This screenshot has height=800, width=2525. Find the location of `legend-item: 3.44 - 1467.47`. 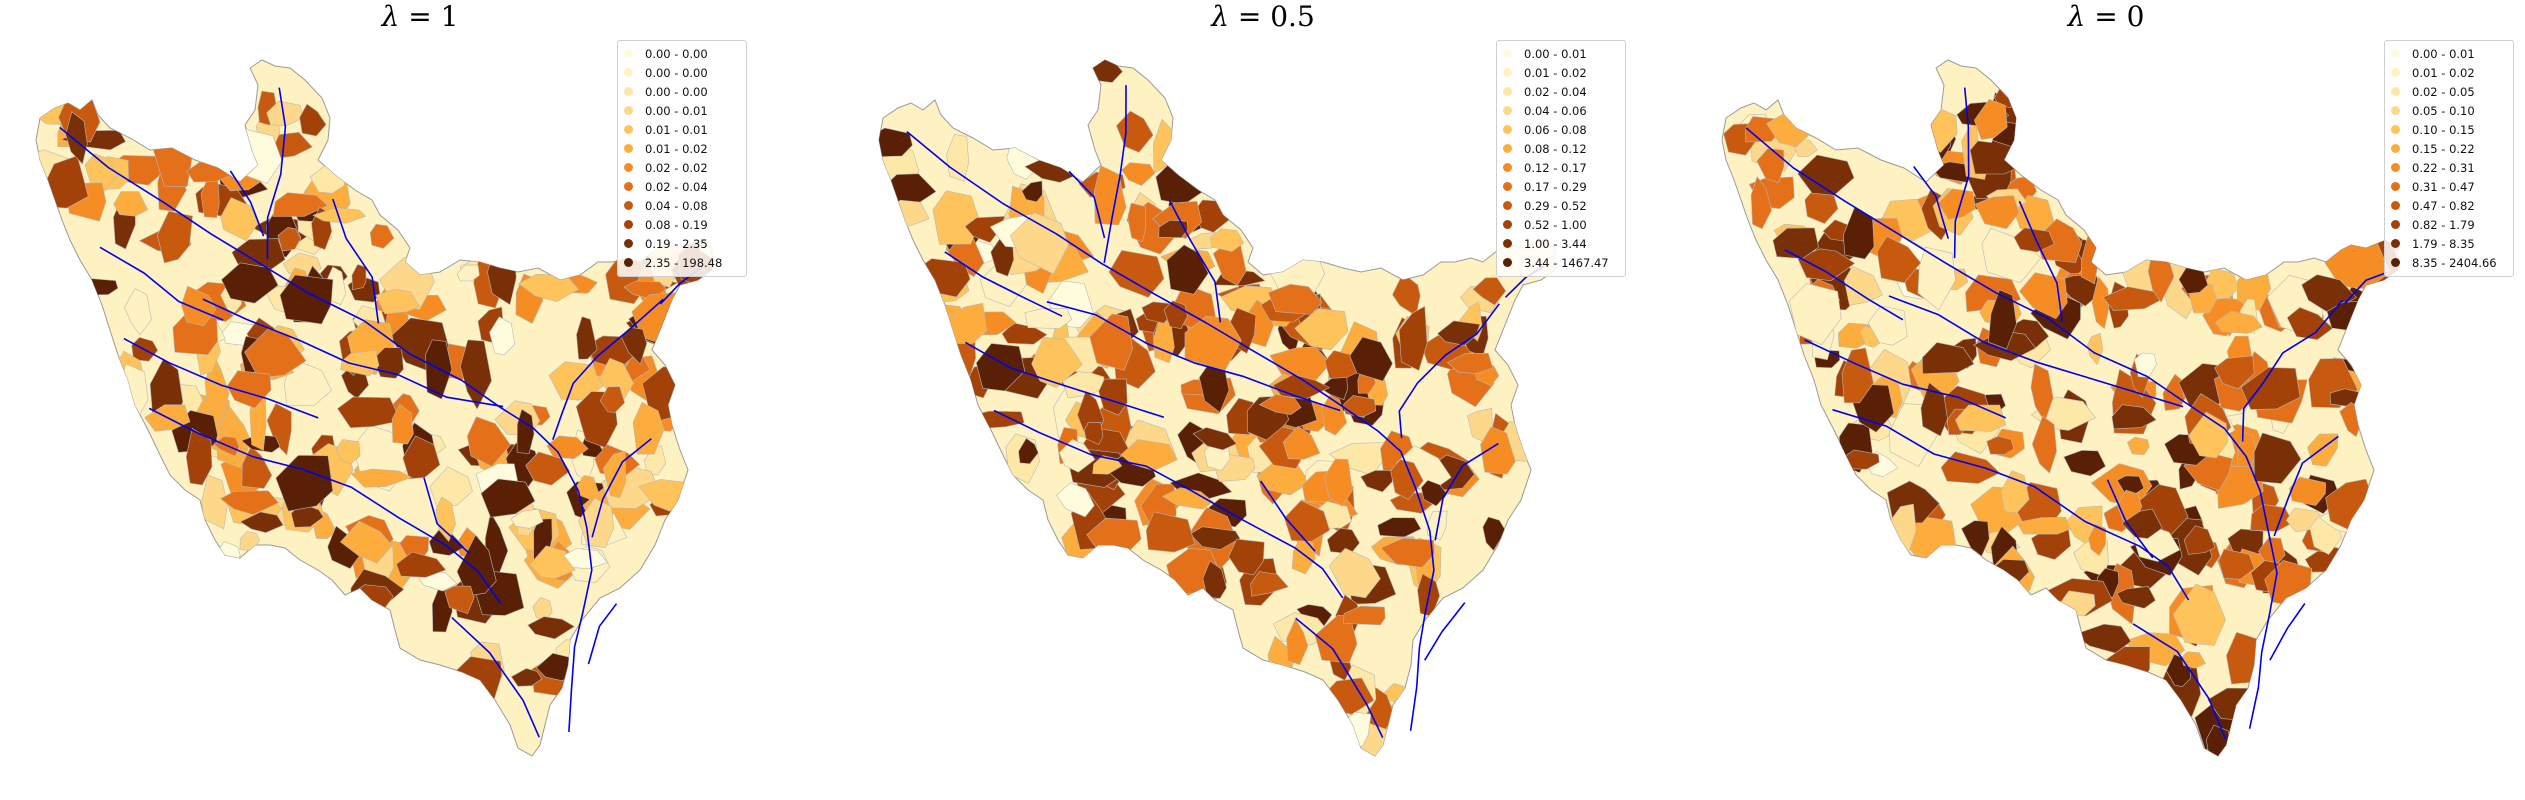

legend-item: 3.44 - 1467.47 is located at coordinates (1562, 262).